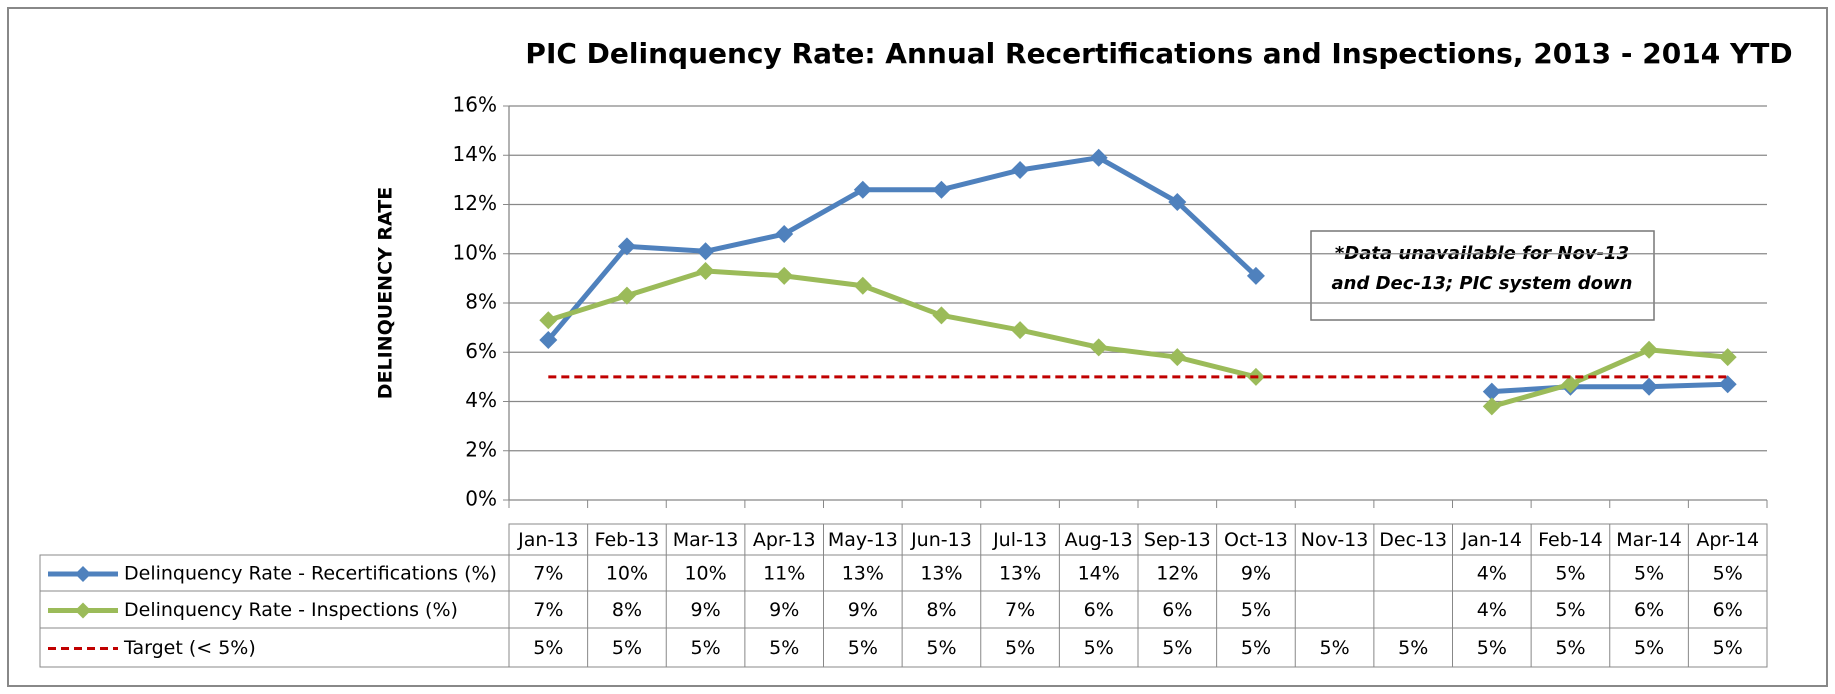  Describe the element at coordinates (627, 540) in the screenshot. I see `x-tick-label: Feb-13` at that location.